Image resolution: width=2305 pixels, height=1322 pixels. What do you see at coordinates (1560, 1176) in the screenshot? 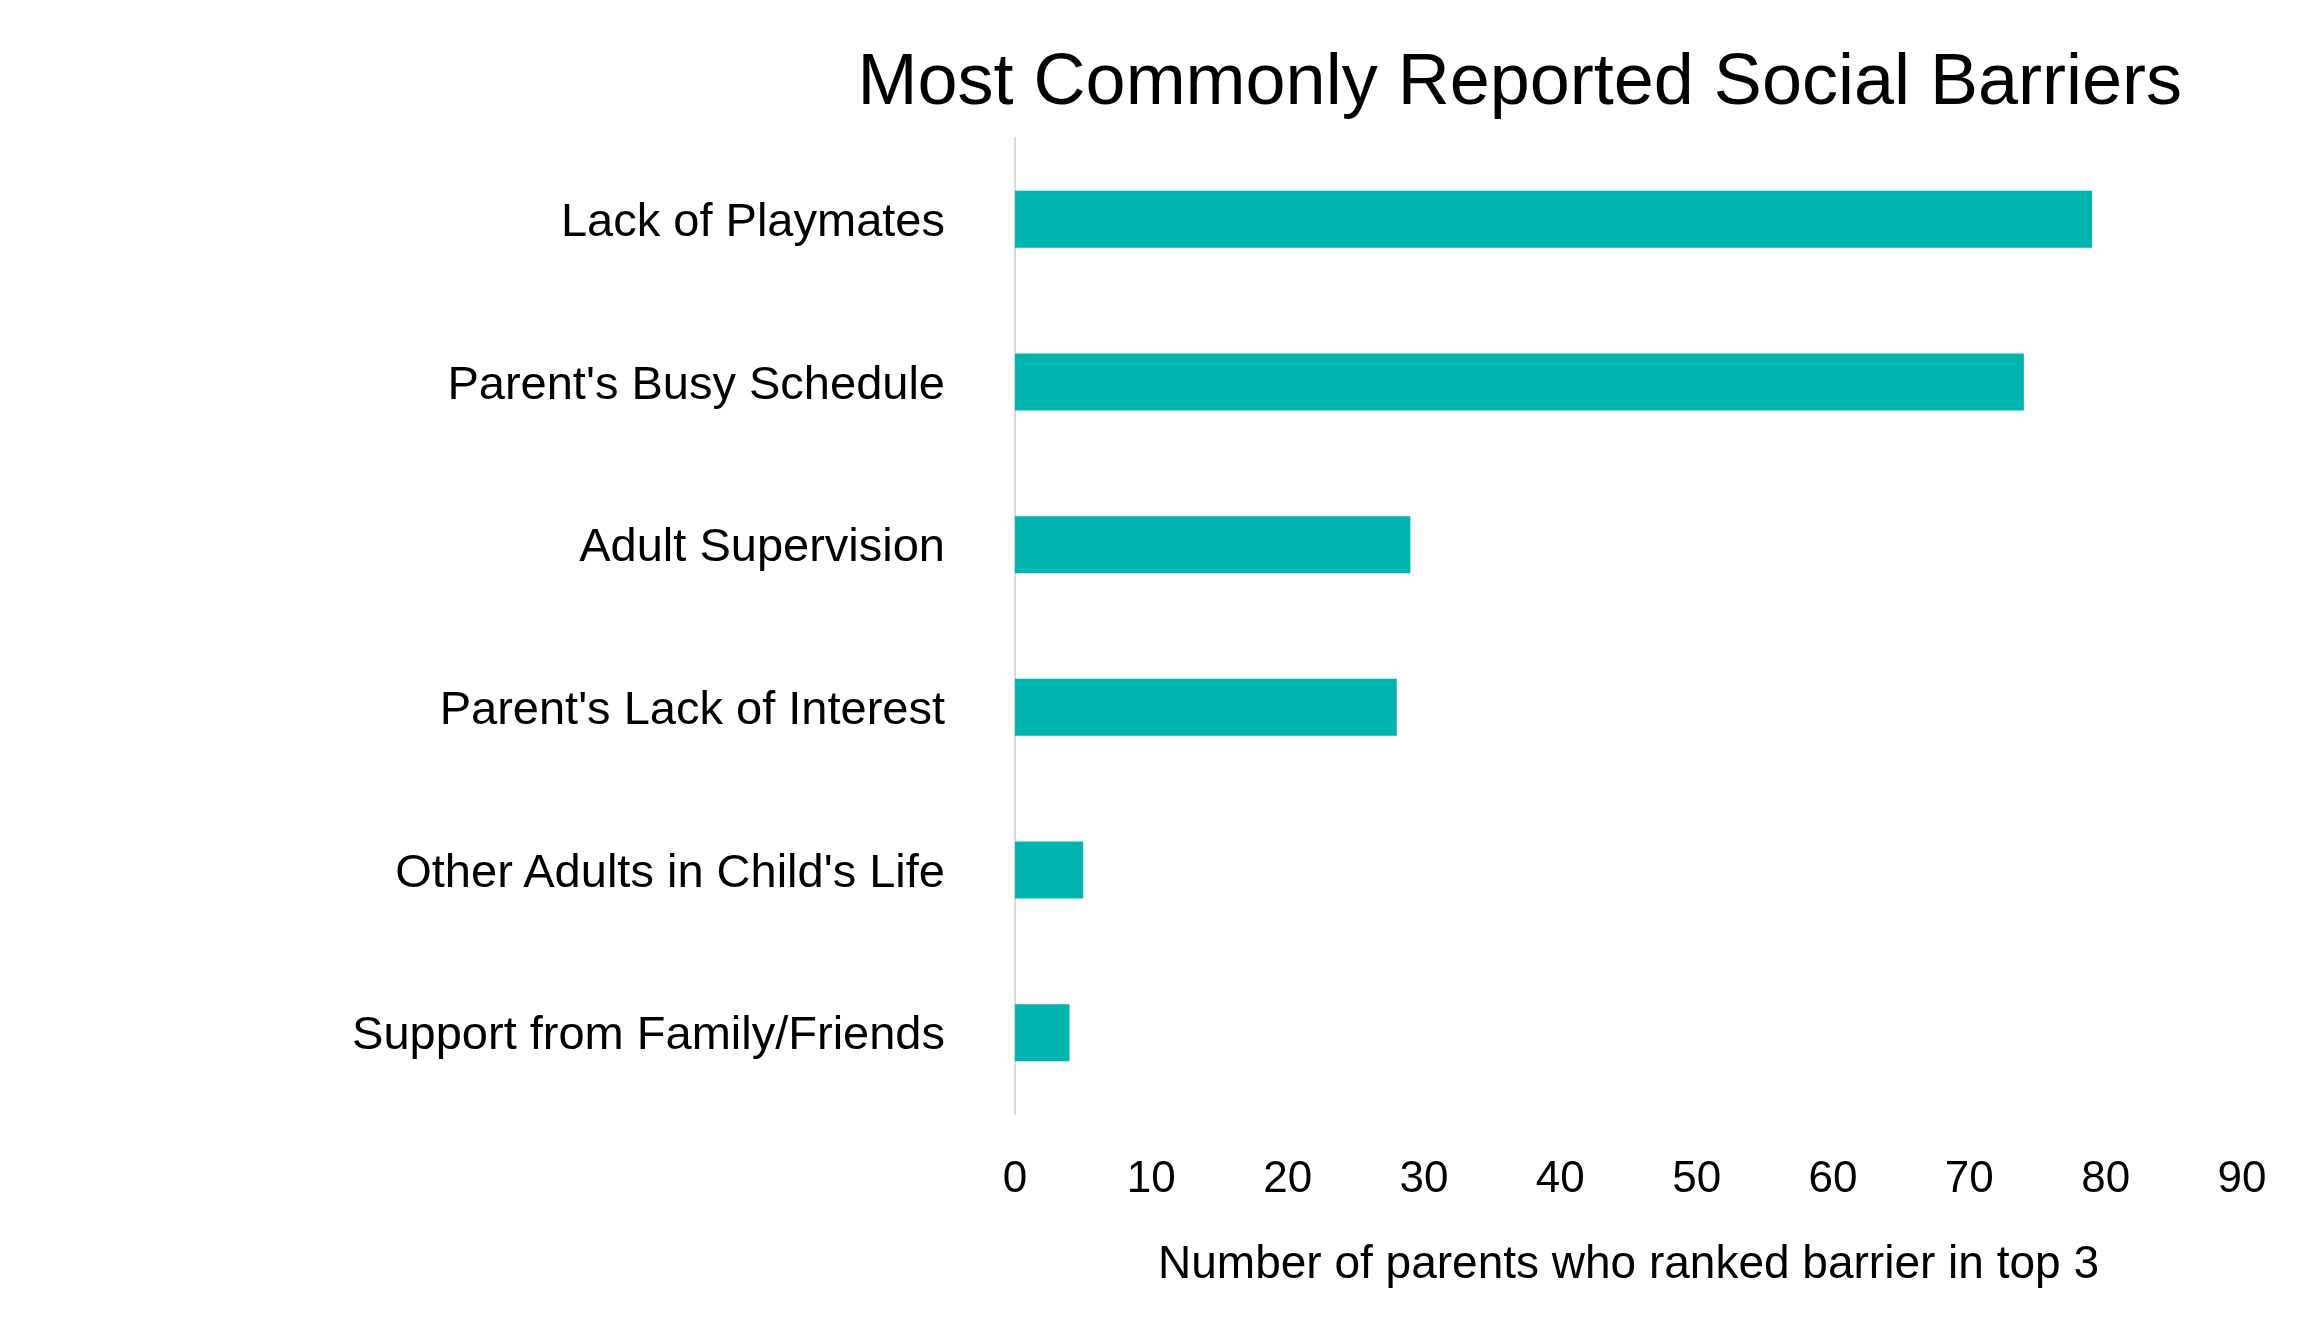
I see `x-tick-label: 40` at bounding box center [1560, 1176].